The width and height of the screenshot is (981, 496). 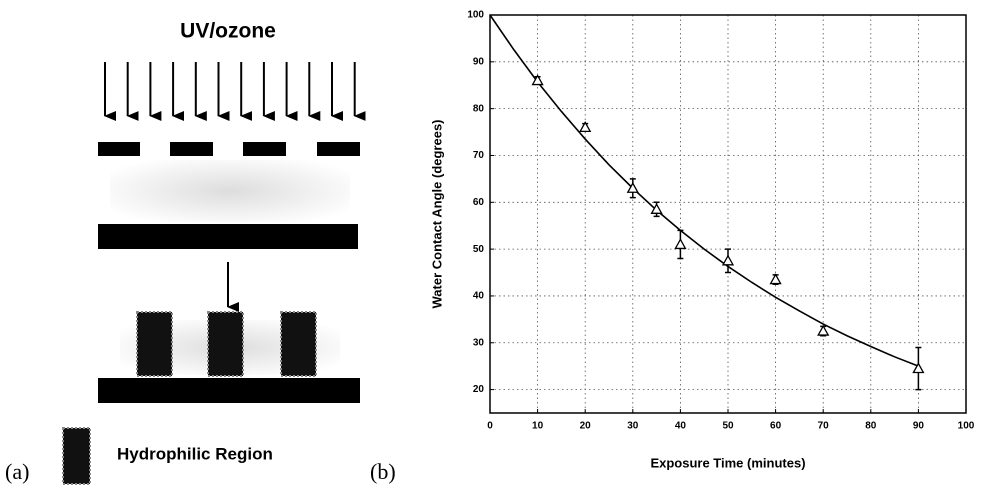 I want to click on legend-swatch, so click(x=76, y=456).